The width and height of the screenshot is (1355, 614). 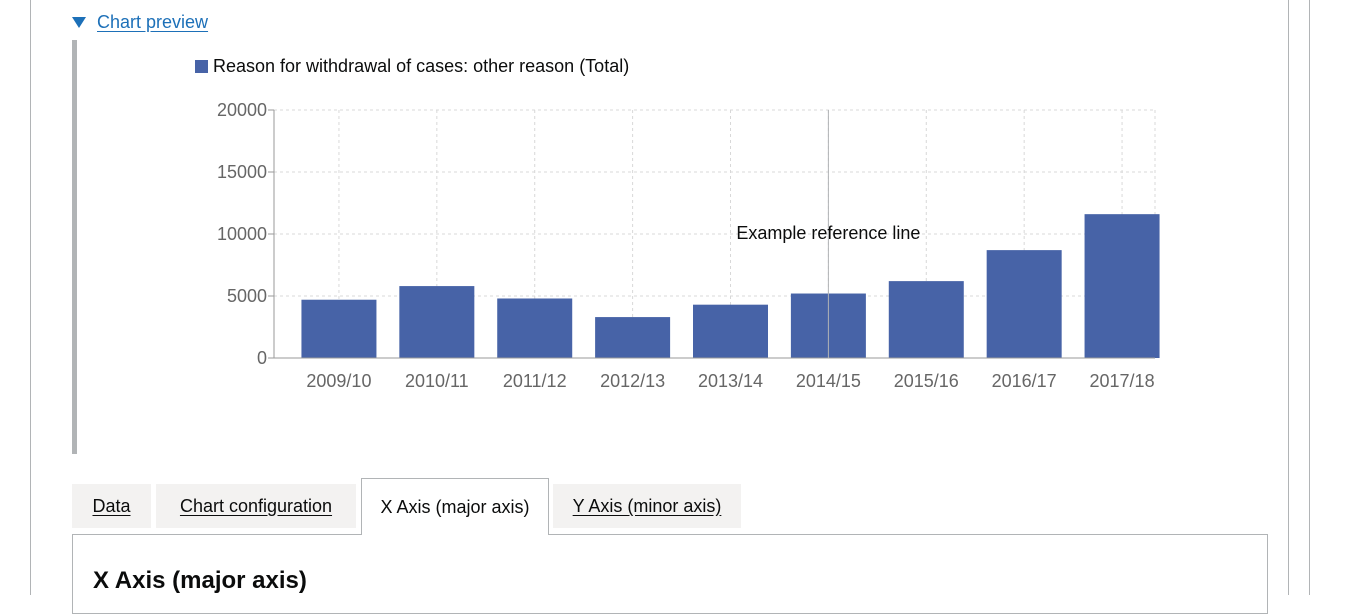 I want to click on page-border-right-outer, so click(x=1309, y=297).